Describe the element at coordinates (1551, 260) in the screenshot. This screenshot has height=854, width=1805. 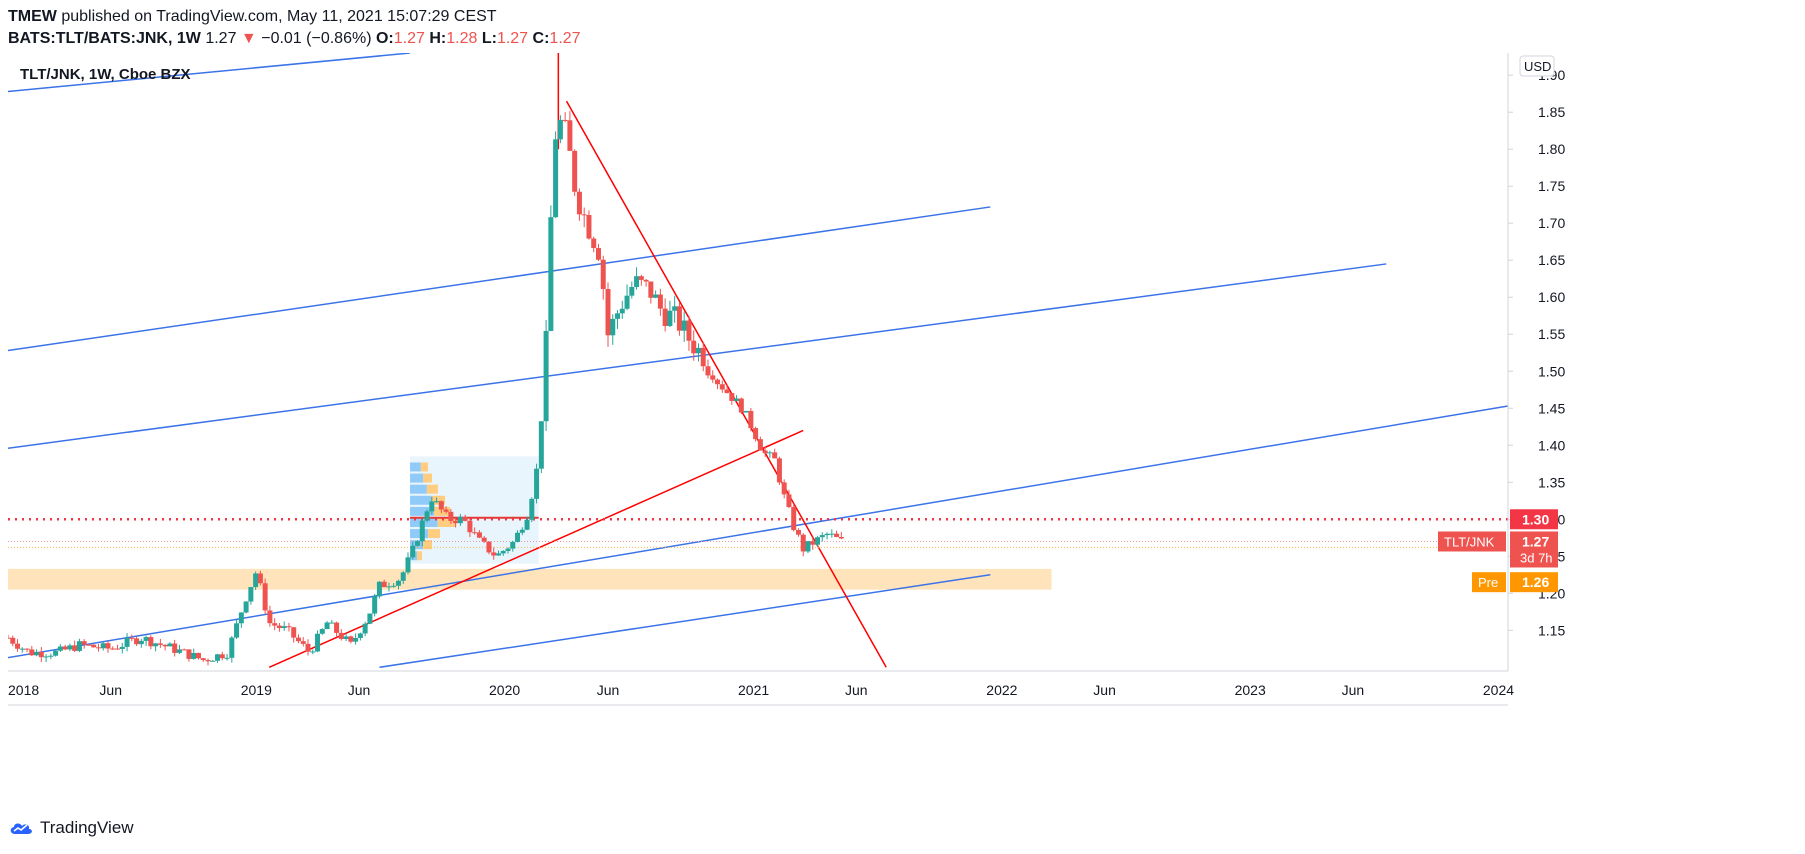
I see `price-tick-label: 1.65` at that location.